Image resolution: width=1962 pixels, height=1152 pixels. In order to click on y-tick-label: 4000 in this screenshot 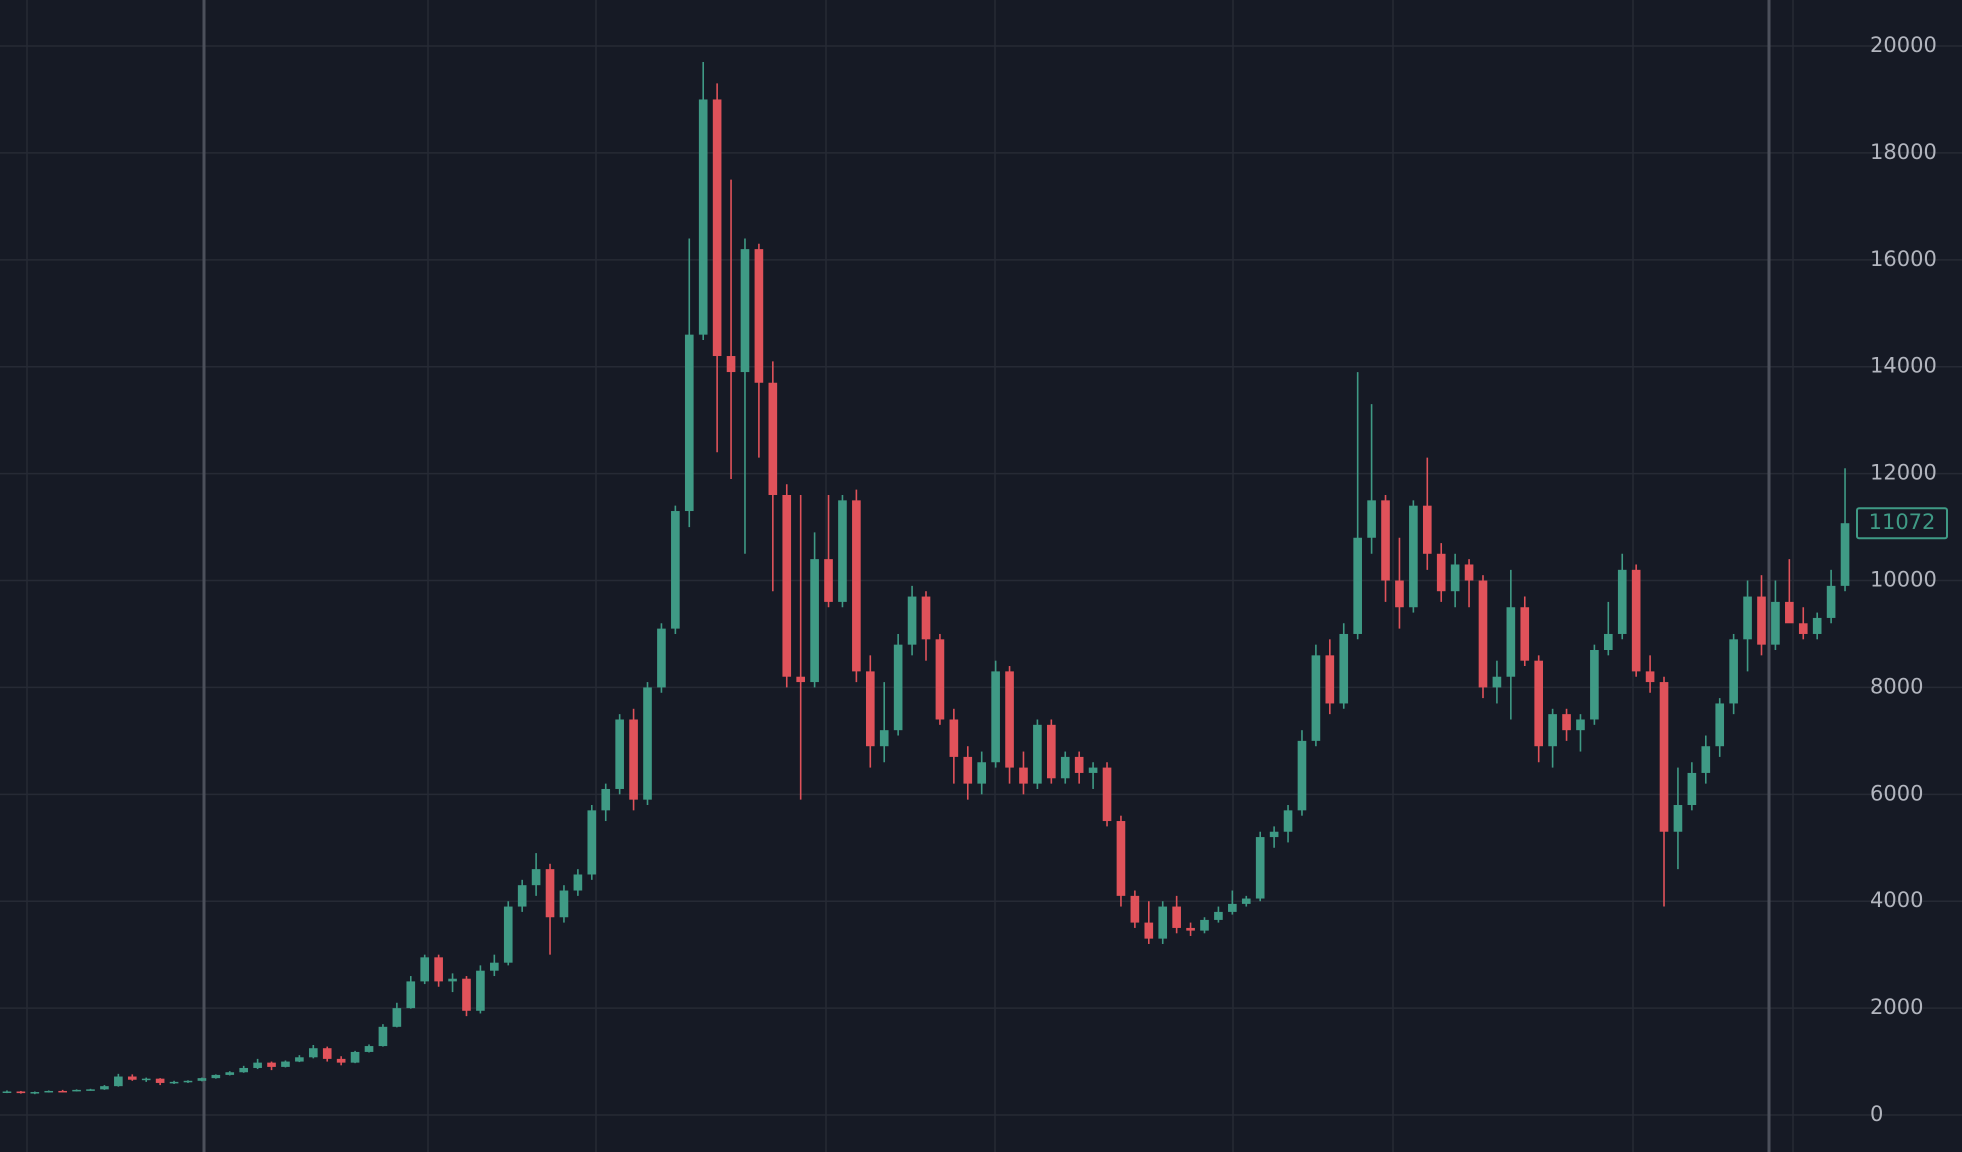, I will do `click(1896, 900)`.